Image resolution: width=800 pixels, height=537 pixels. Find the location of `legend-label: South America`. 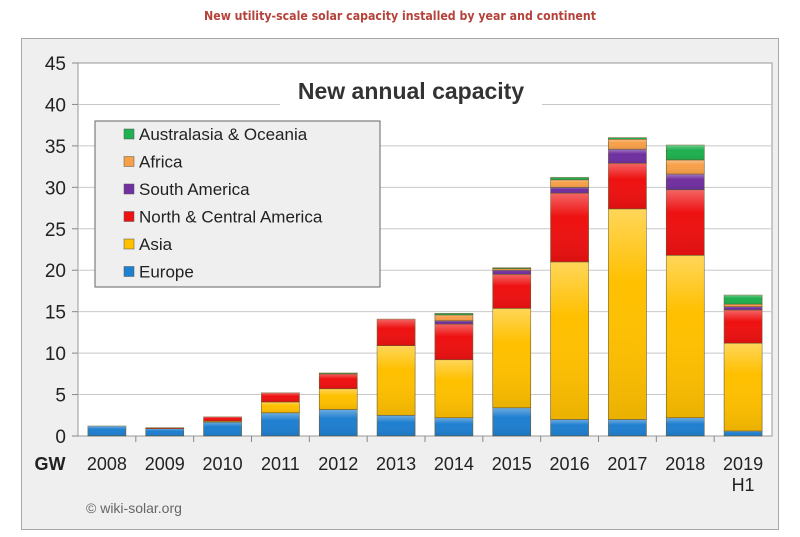

legend-label: South America is located at coordinates (194, 189).